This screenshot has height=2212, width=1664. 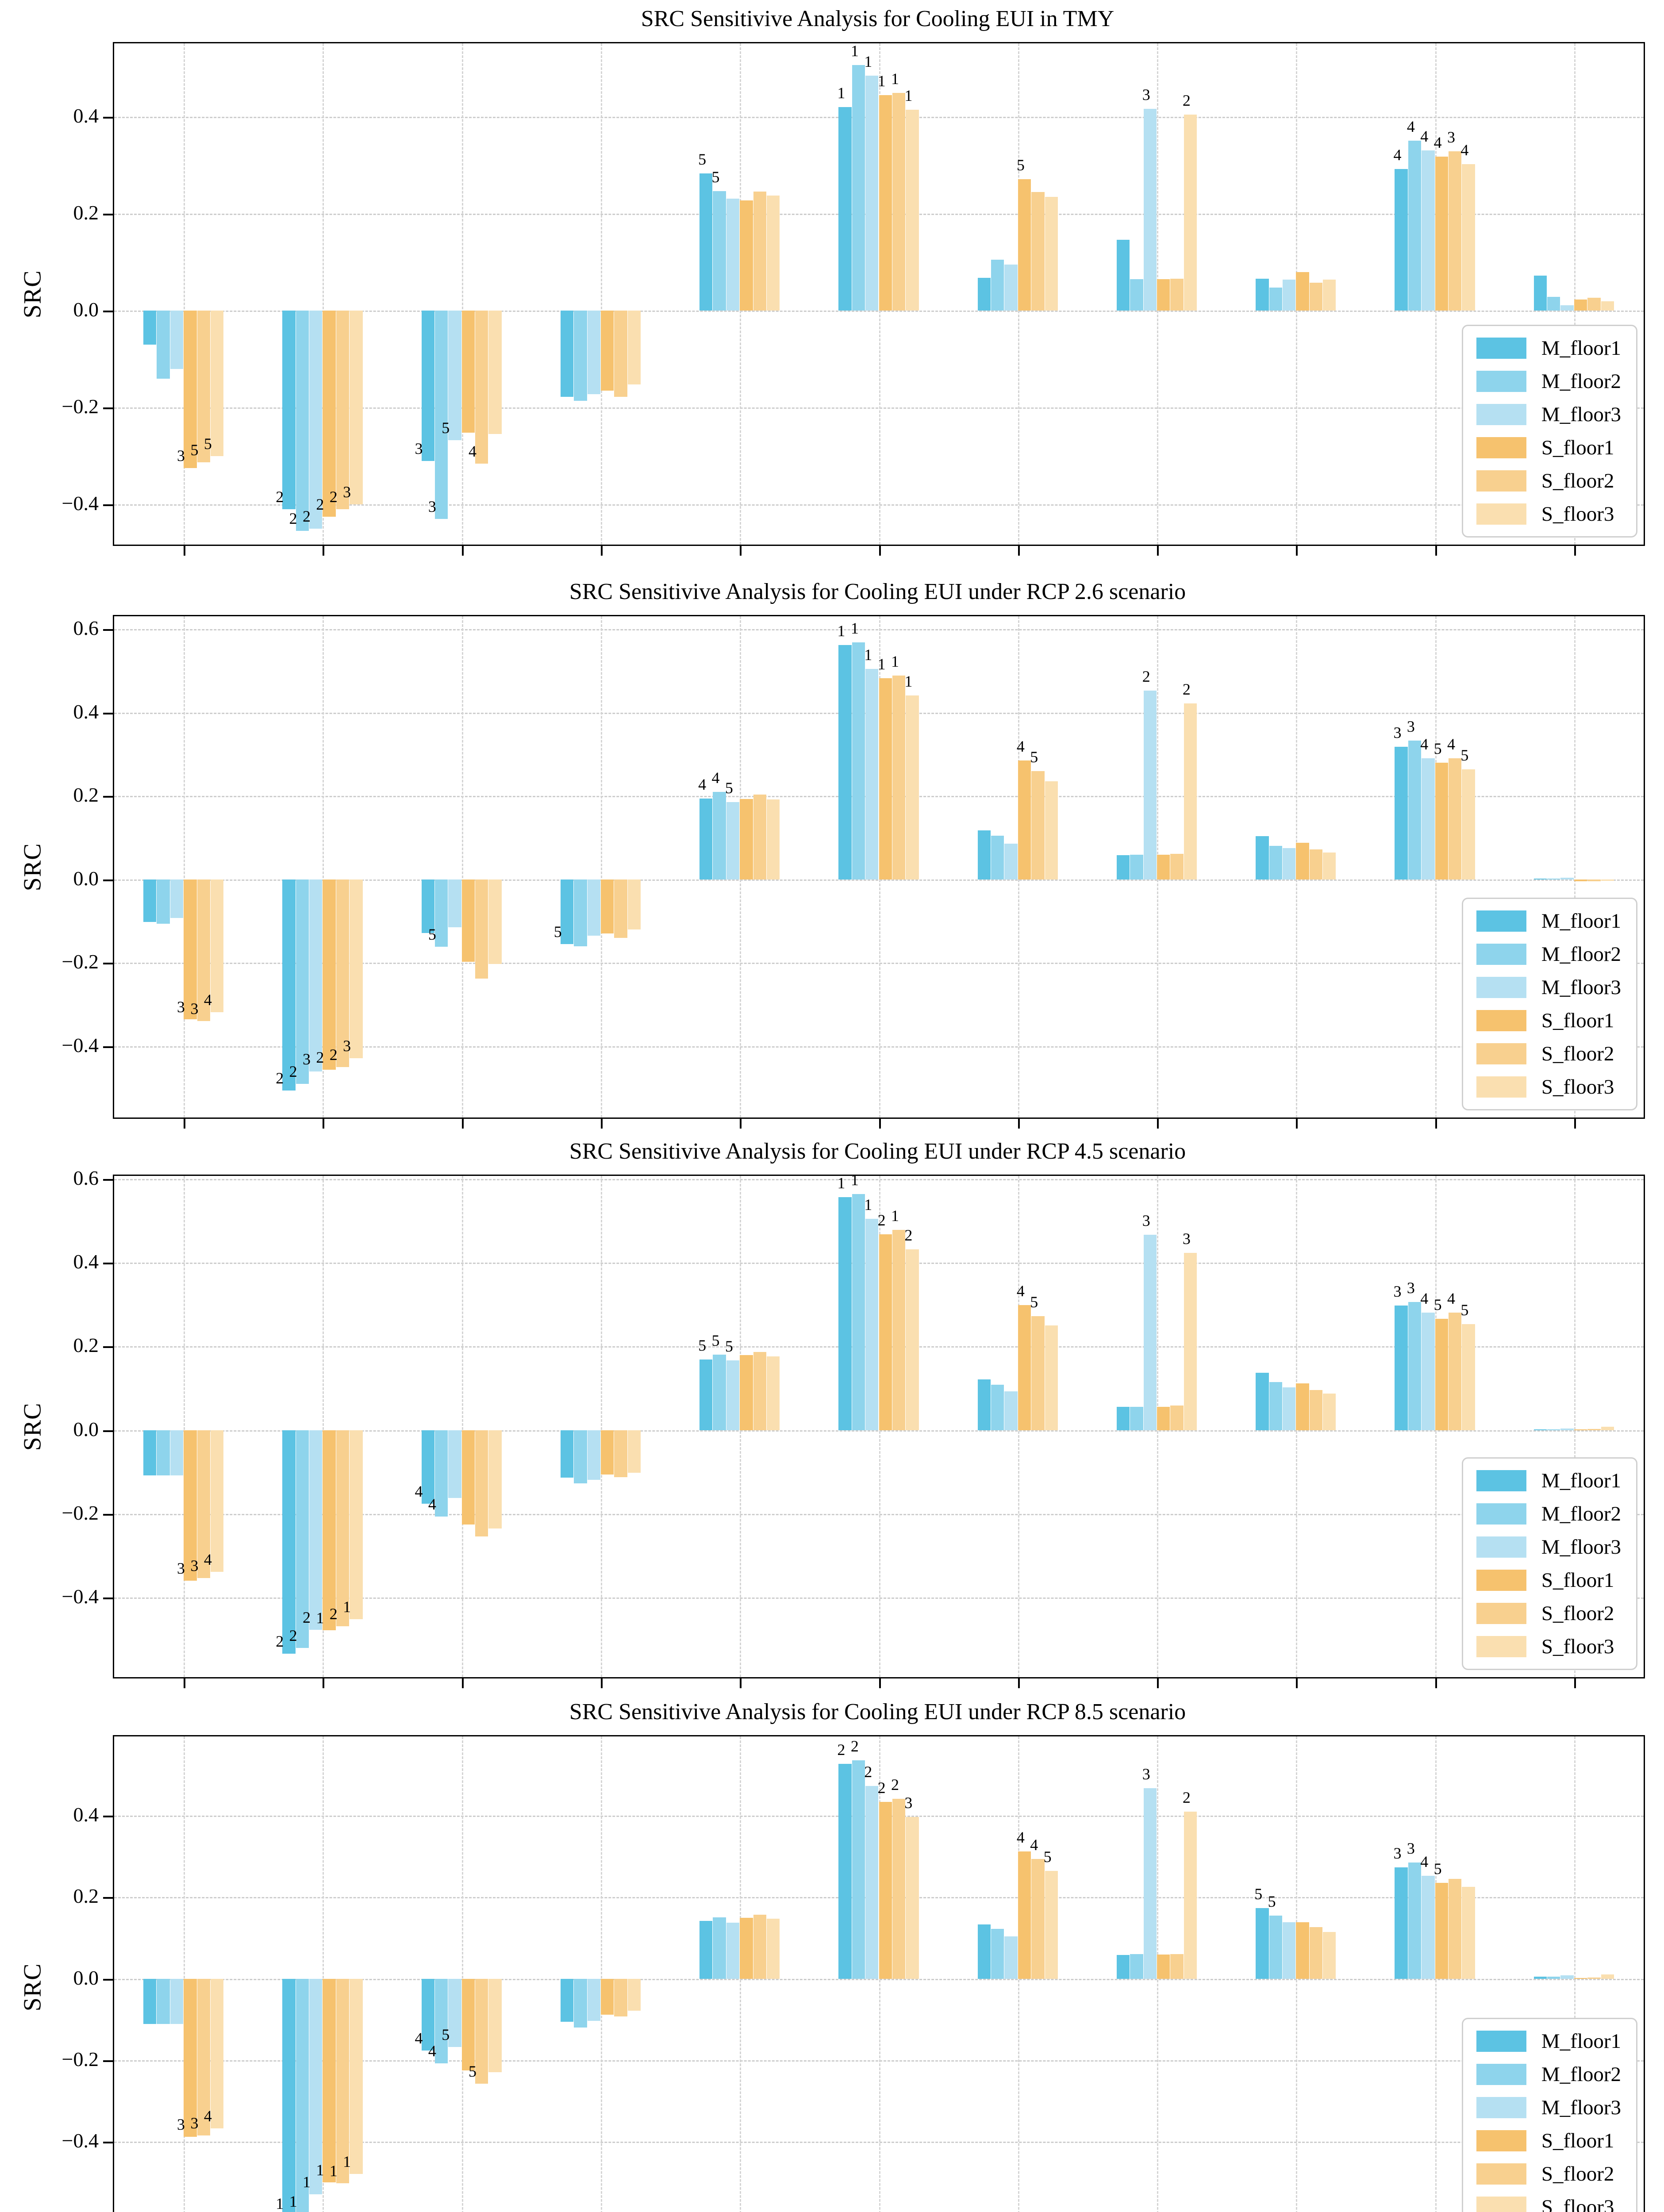 What do you see at coordinates (1549, 2108) in the screenshot?
I see `legend-item: M_floor3` at bounding box center [1549, 2108].